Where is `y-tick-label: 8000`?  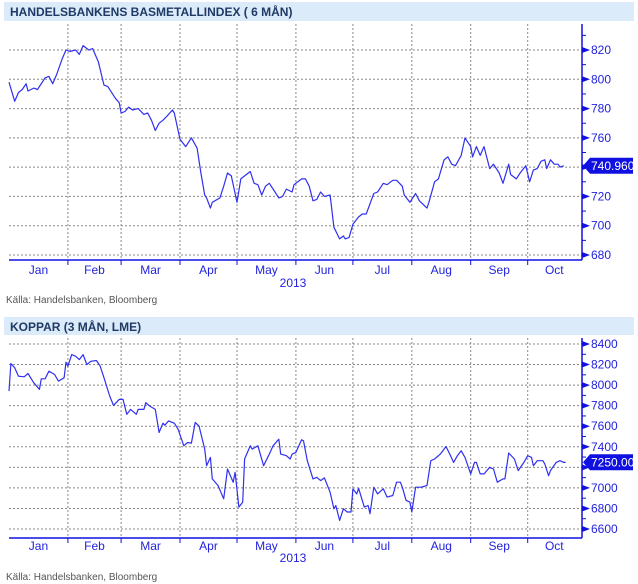
y-tick-label: 8000 is located at coordinates (604, 385).